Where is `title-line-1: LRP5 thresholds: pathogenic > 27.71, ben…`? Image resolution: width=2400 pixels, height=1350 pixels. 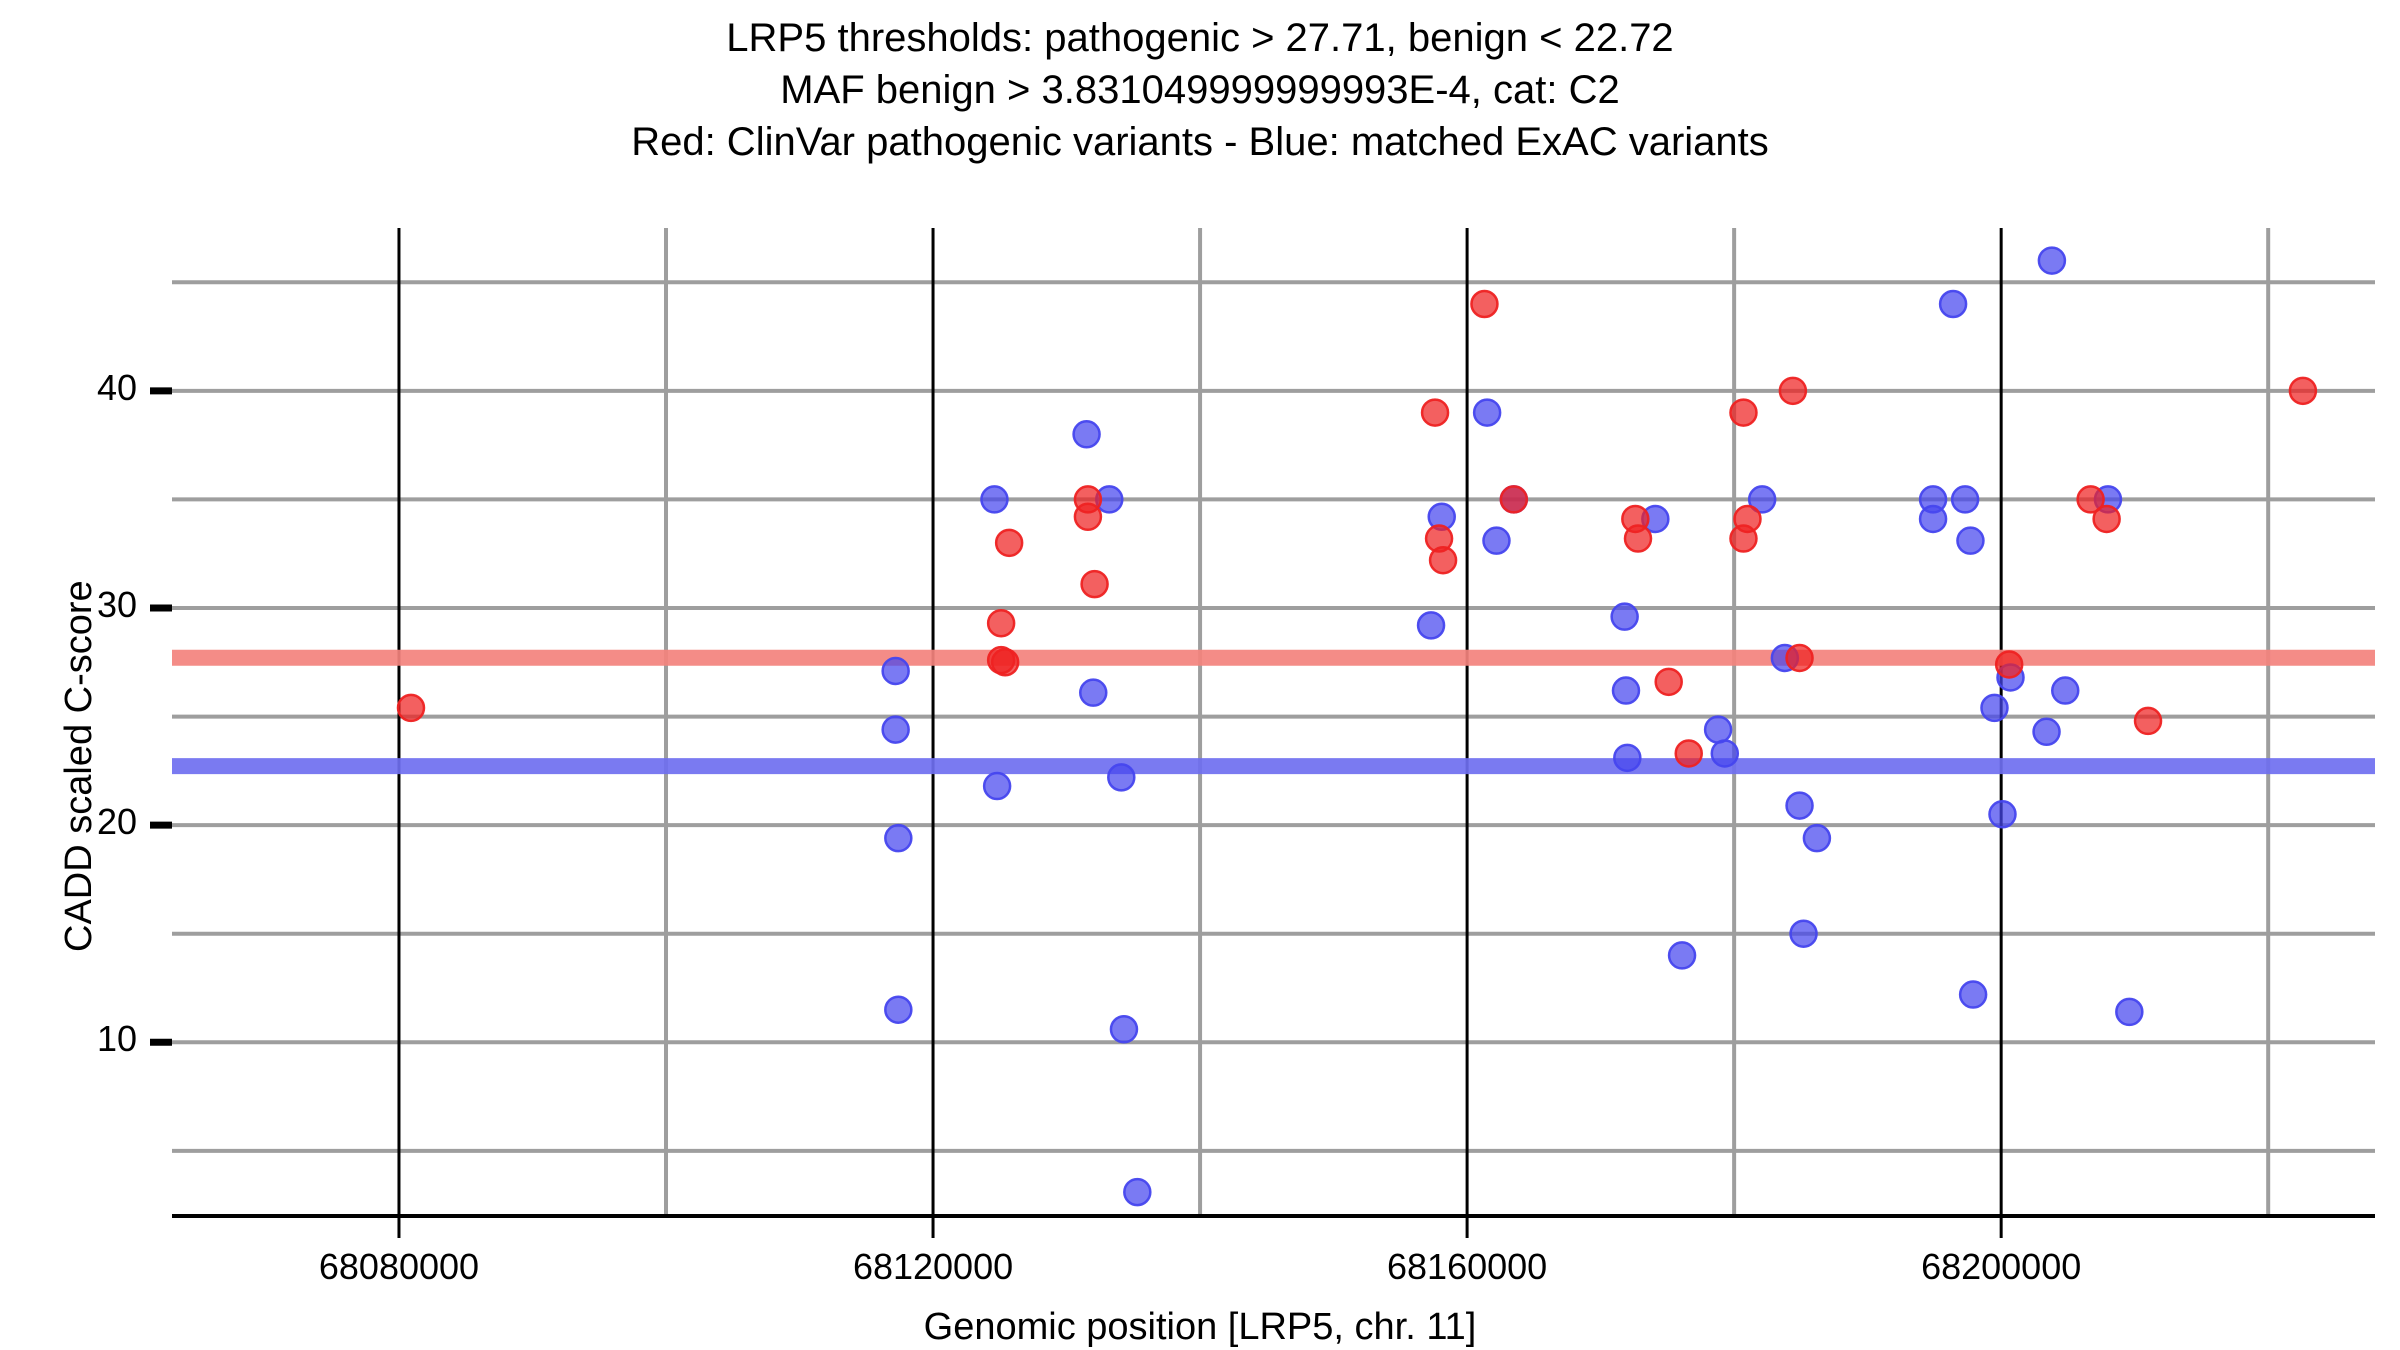
title-line-1: LRP5 thresholds: pathogenic > 27.71, ben… is located at coordinates (1200, 38).